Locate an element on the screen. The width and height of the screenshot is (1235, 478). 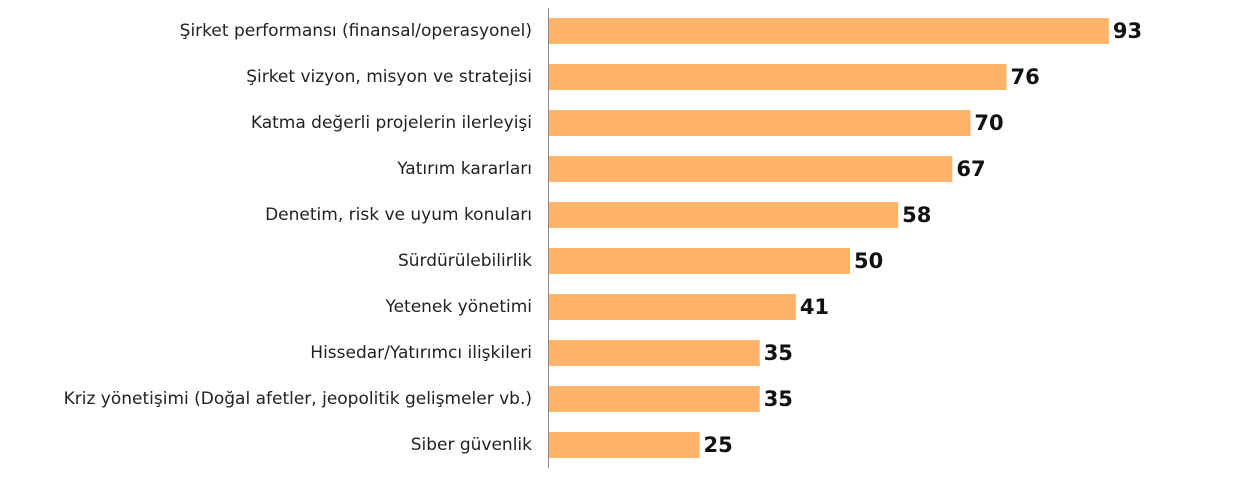
category-label: Sürdürülebilirlik is located at coordinates (465, 261).